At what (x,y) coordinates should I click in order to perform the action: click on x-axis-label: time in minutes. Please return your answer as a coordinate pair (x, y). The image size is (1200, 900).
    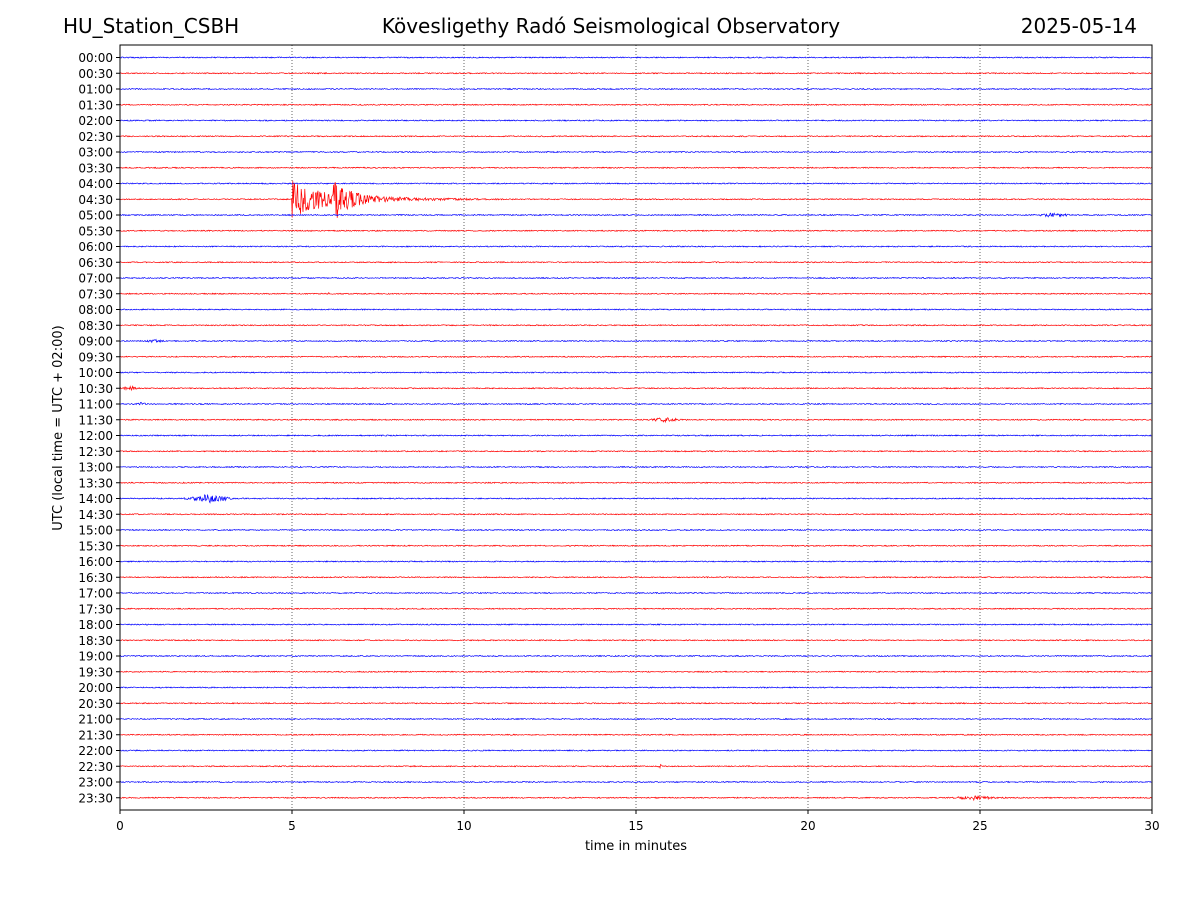
    Looking at the image, I should click on (636, 846).